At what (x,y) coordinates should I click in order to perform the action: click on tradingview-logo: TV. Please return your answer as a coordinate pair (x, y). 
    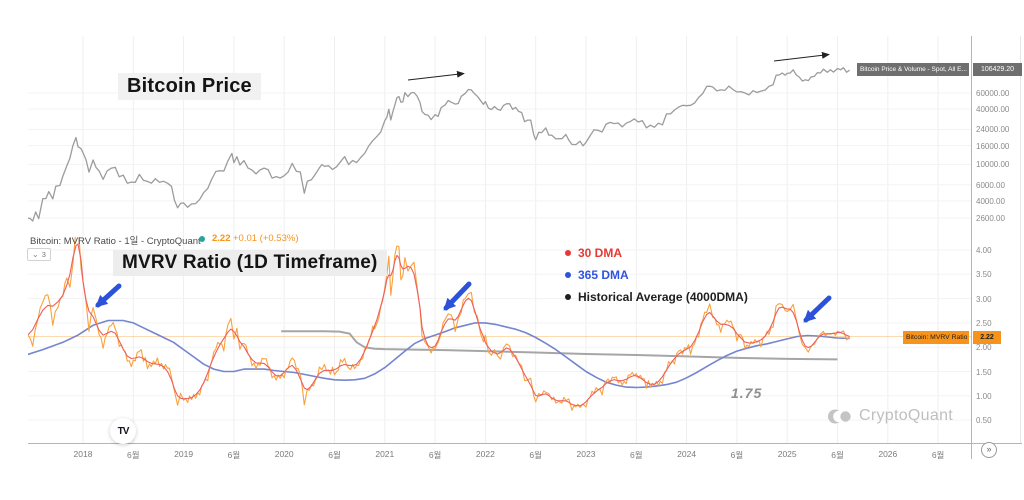
    Looking at the image, I should click on (123, 431).